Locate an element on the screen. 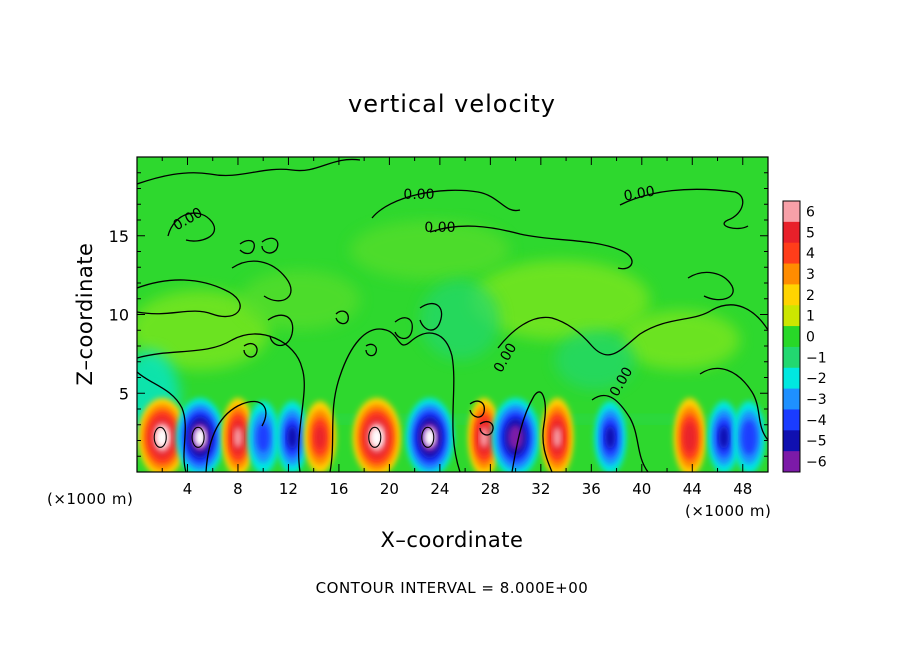 Image resolution: width=904 pixels, height=654 pixels. x-unit-label-left: (×1000 m) is located at coordinates (90, 499).